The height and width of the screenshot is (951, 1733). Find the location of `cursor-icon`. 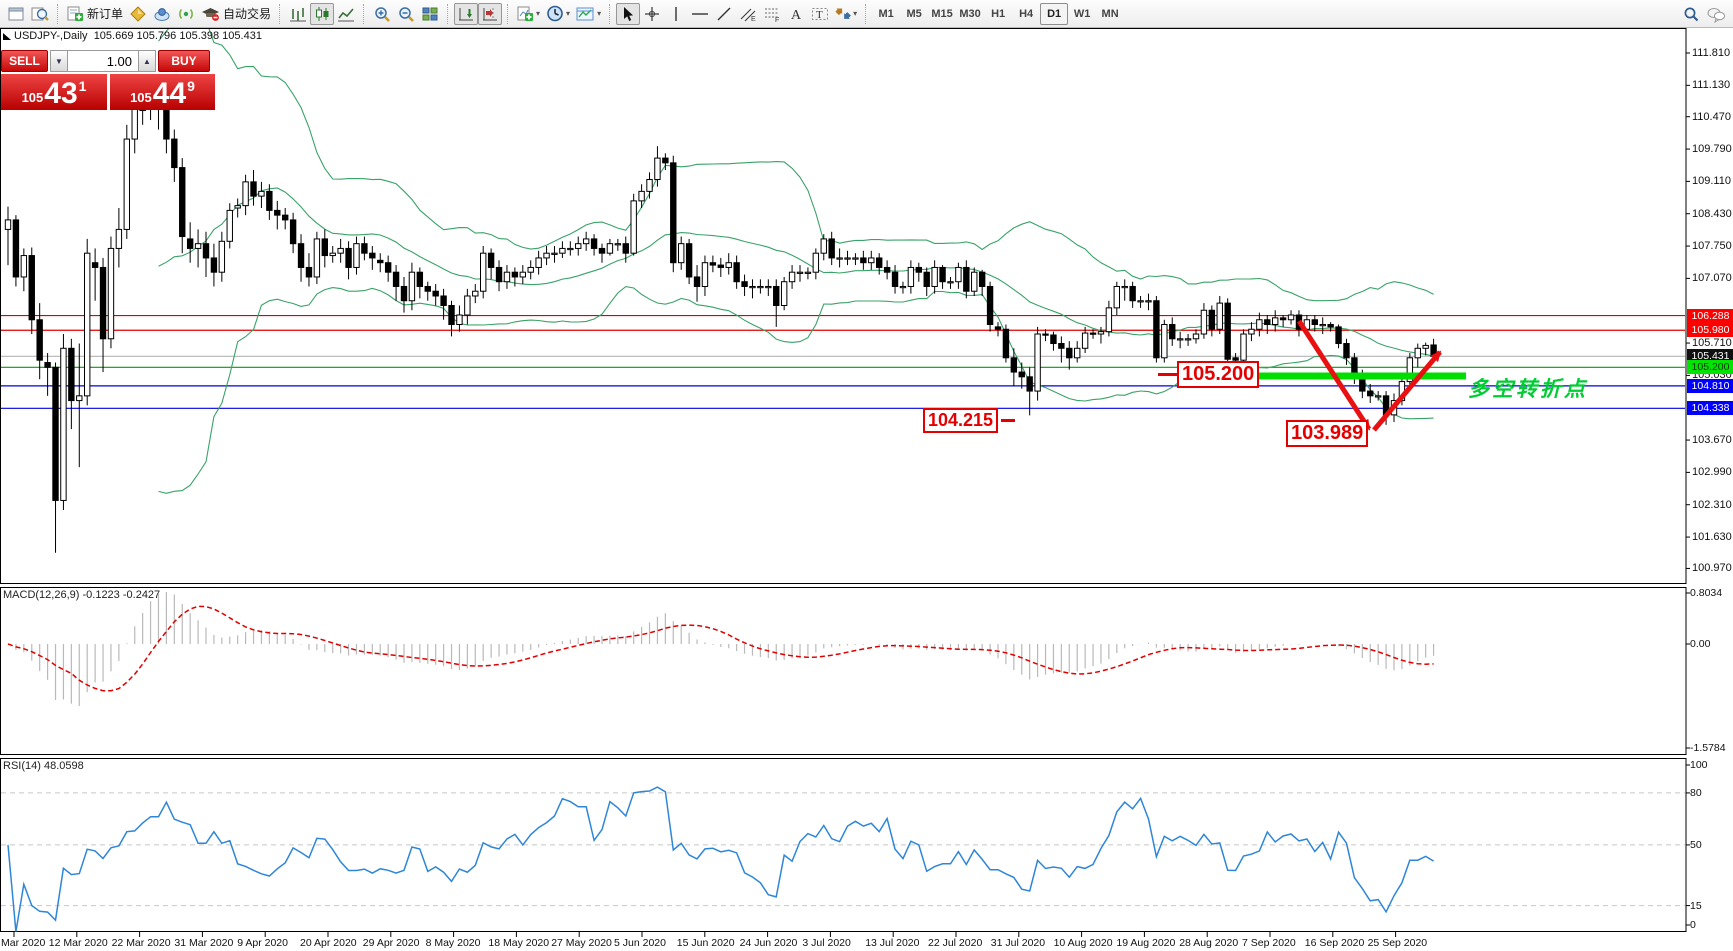

cursor-icon is located at coordinates (628, 13).